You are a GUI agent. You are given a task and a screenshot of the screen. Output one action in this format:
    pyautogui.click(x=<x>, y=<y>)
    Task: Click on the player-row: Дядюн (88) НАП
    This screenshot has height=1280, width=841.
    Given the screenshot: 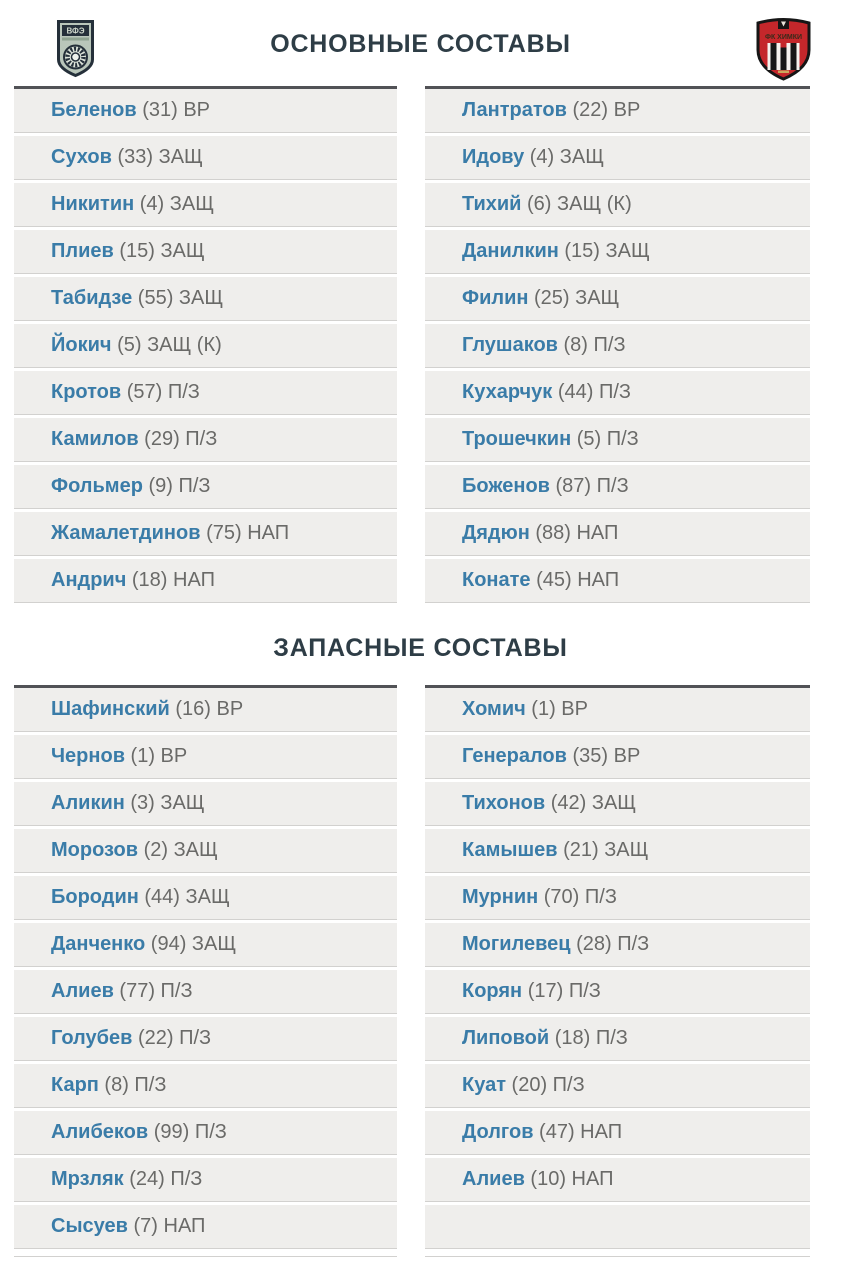 What is the action you would take?
    pyautogui.click(x=617, y=534)
    